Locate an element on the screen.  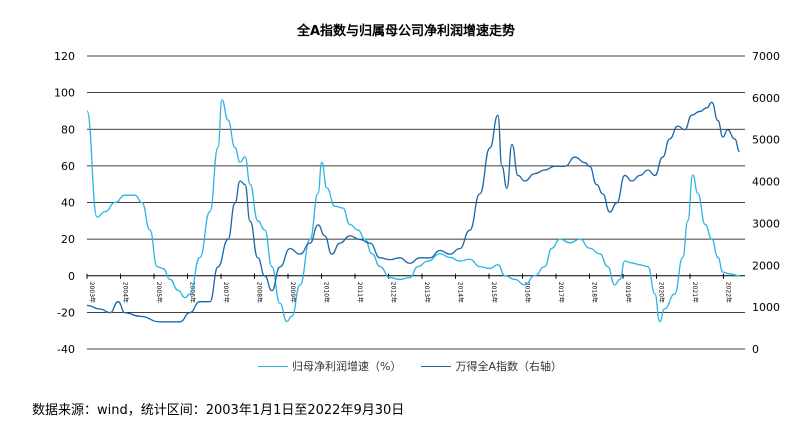
right-tick-label: 3000 is located at coordinates (766, 223).